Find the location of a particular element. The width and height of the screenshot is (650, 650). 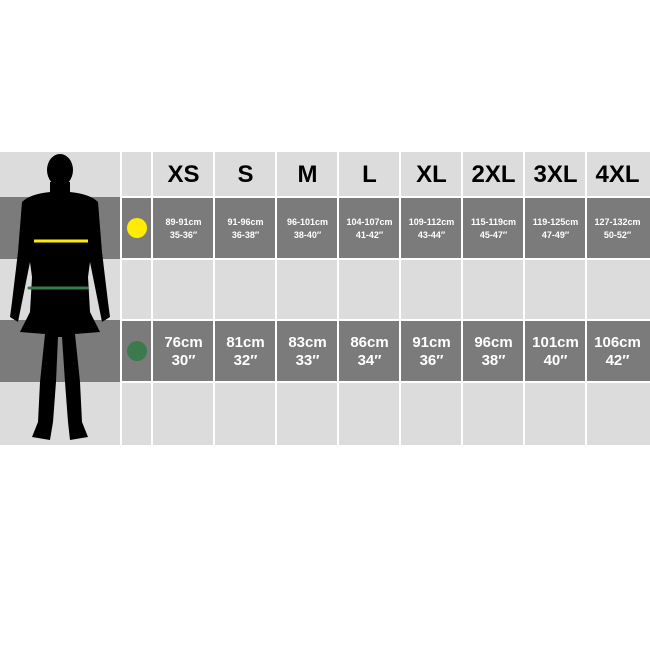

size-header: 3XL is located at coordinates (555, 174).